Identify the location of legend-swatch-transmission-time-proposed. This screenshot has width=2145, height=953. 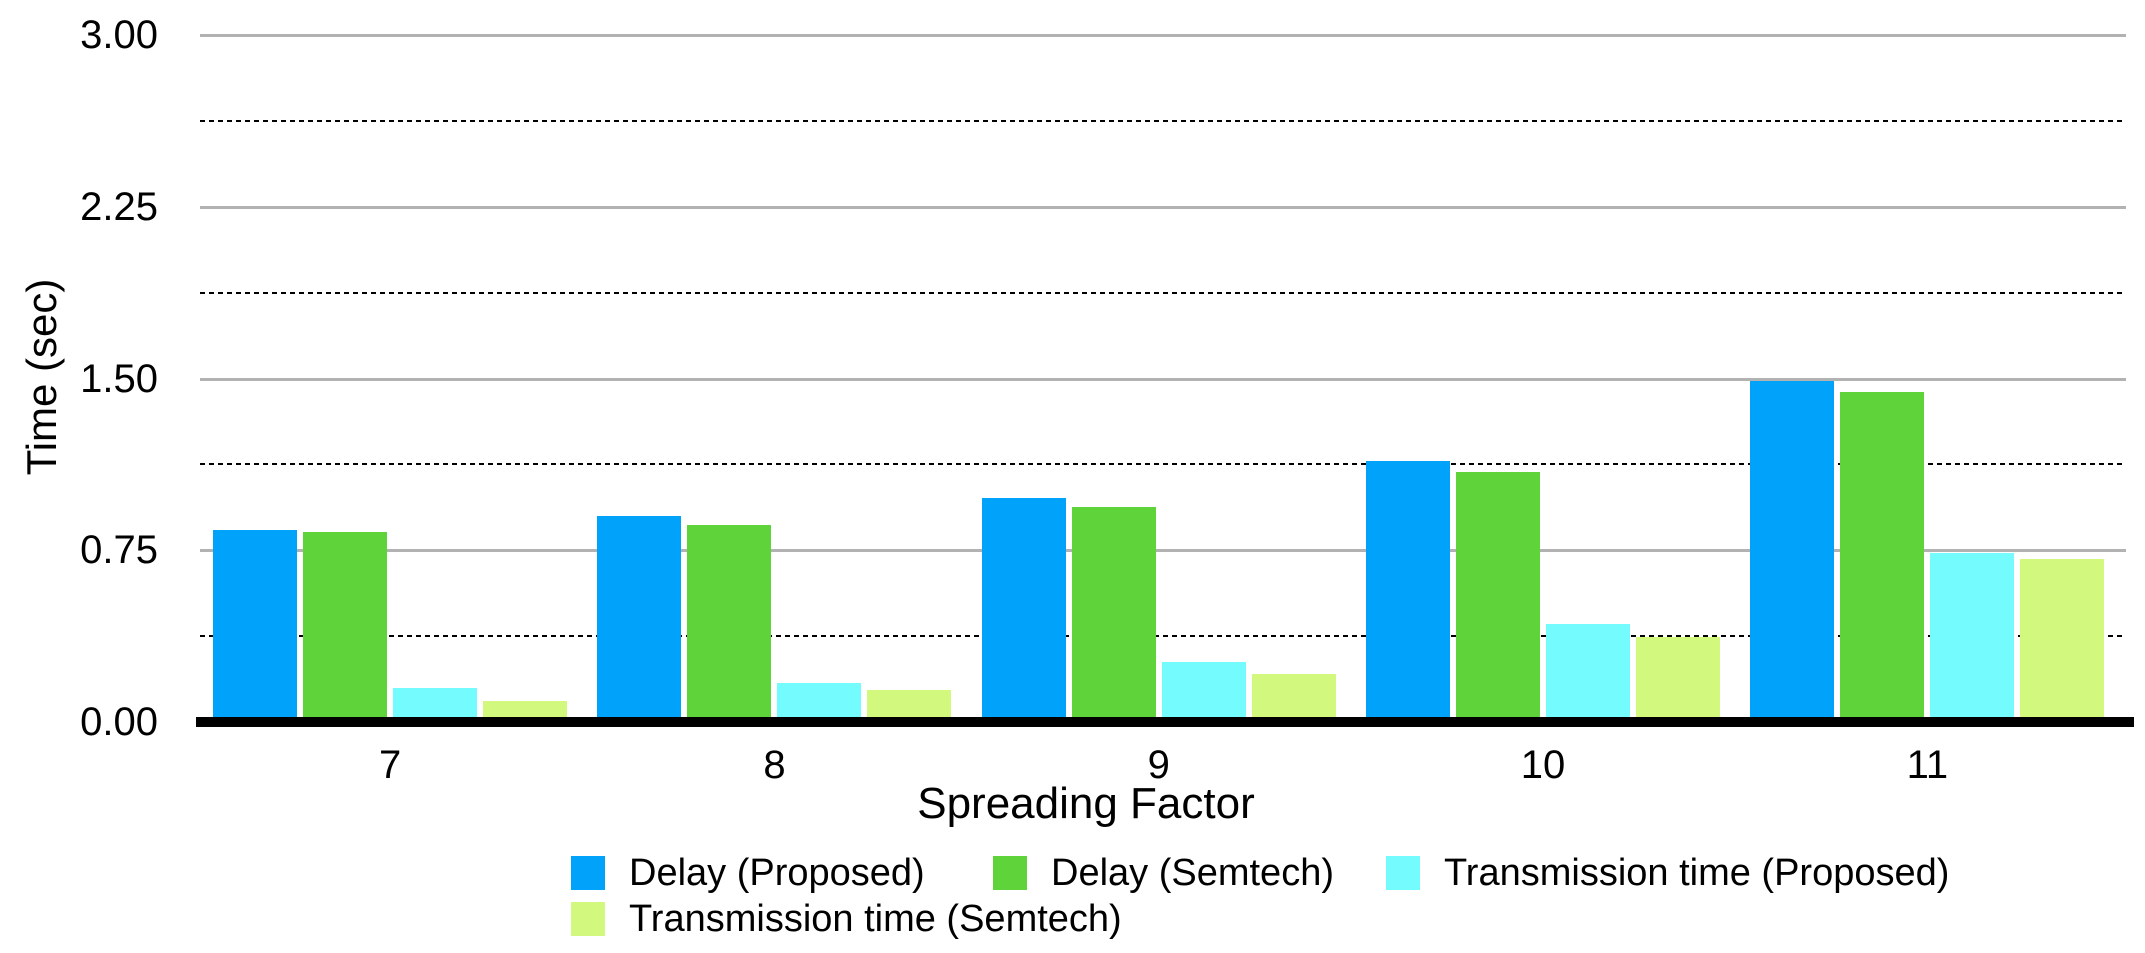
(1403, 873).